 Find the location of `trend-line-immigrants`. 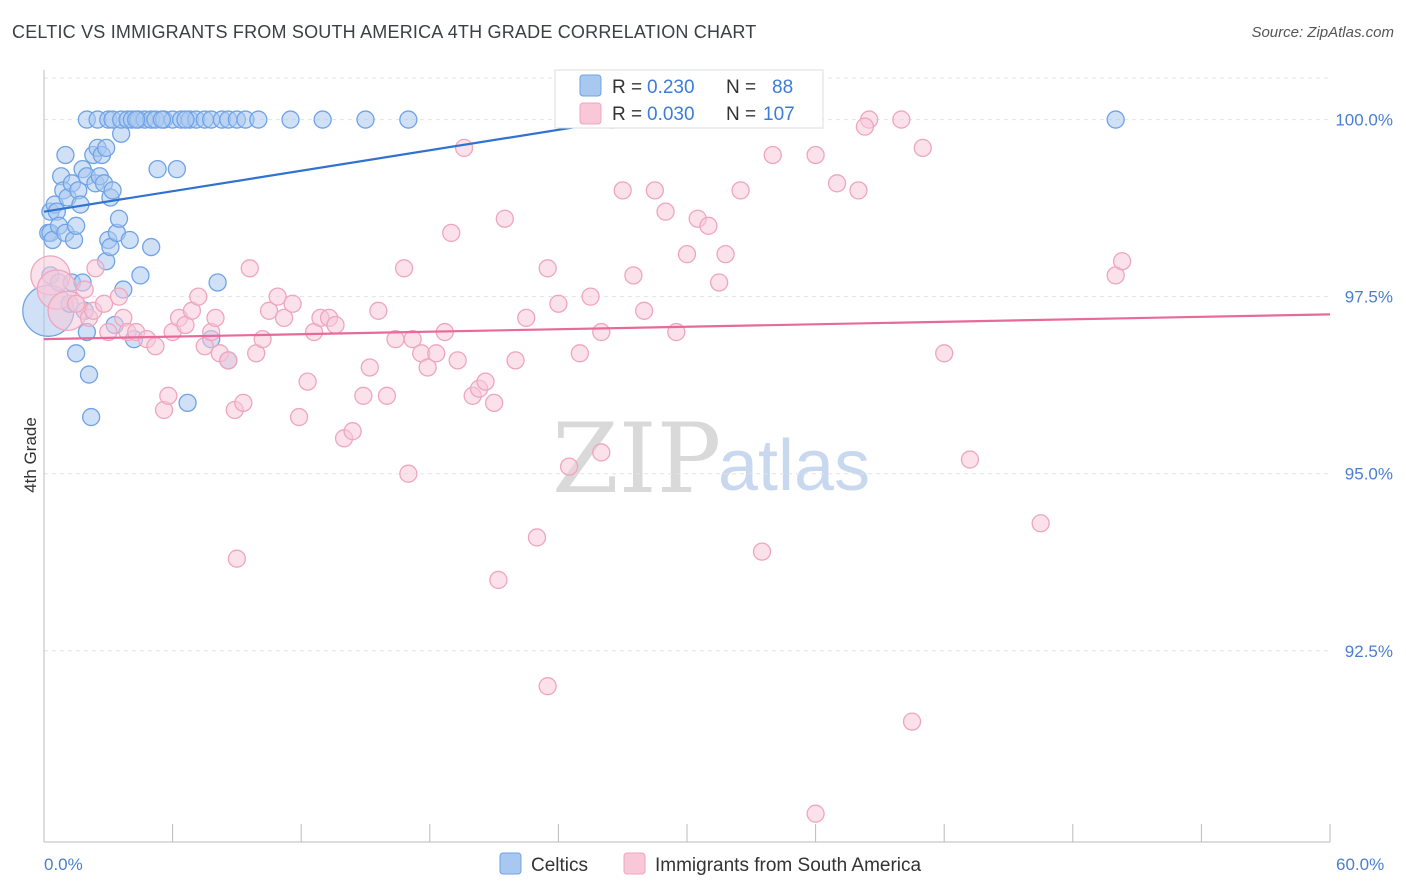

trend-line-immigrants is located at coordinates (687, 327).